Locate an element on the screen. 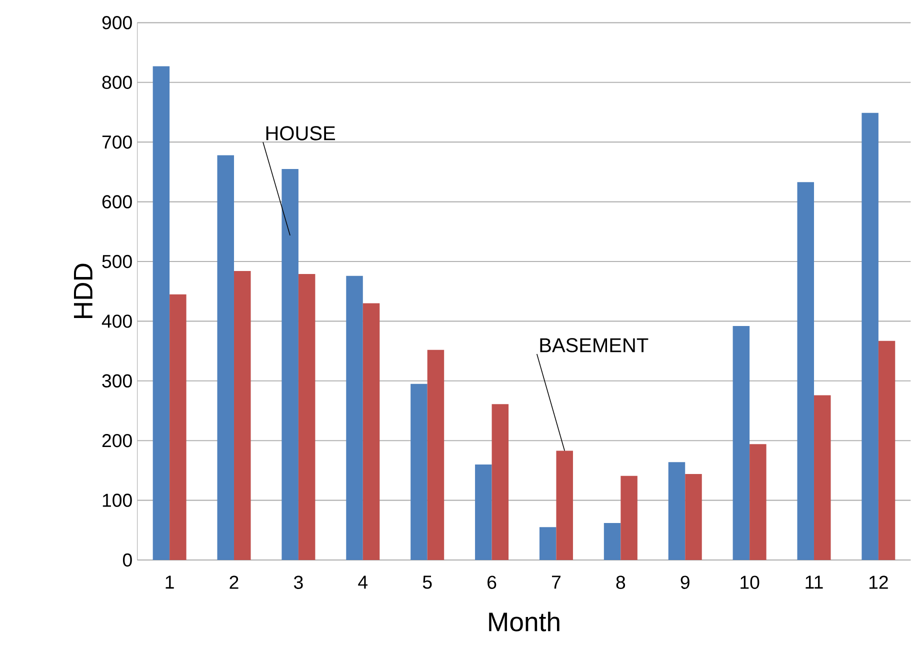 The width and height of the screenshot is (913, 658). y-tick-label: 300 is located at coordinates (117, 381).